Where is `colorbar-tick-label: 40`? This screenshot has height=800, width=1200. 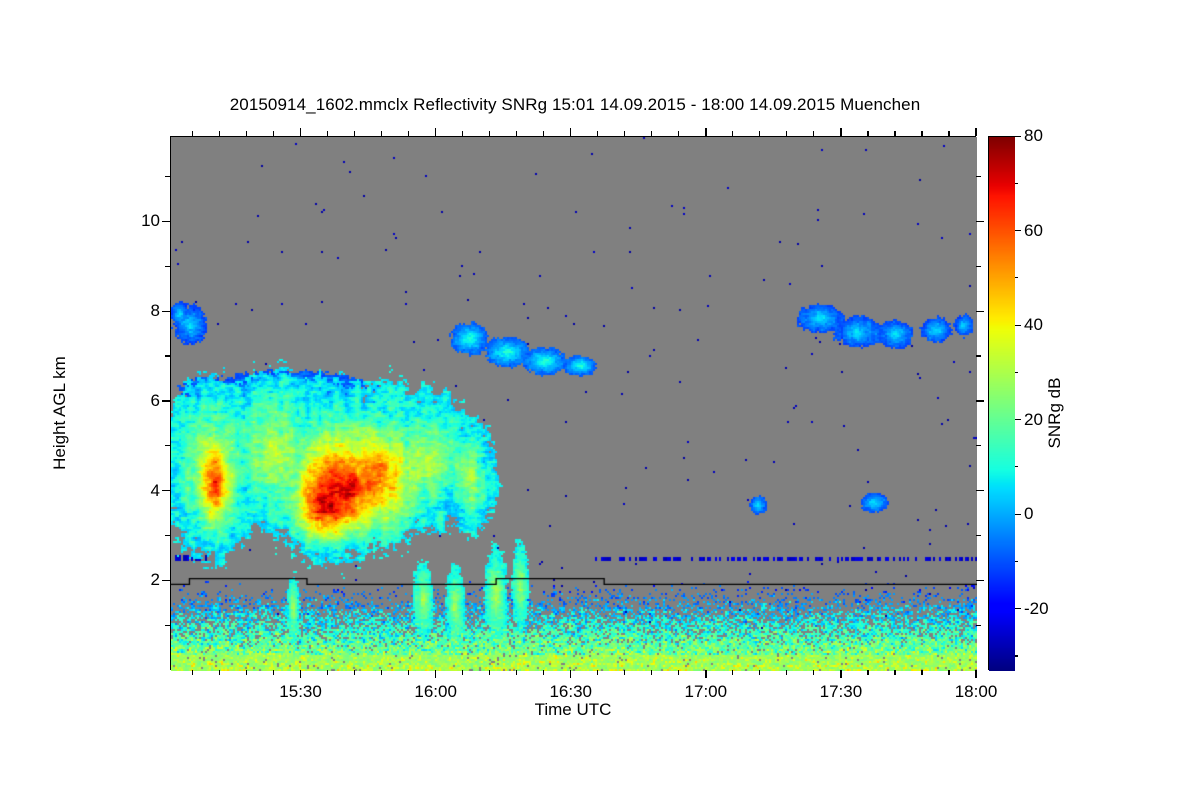
colorbar-tick-label: 40 is located at coordinates (1033, 325).